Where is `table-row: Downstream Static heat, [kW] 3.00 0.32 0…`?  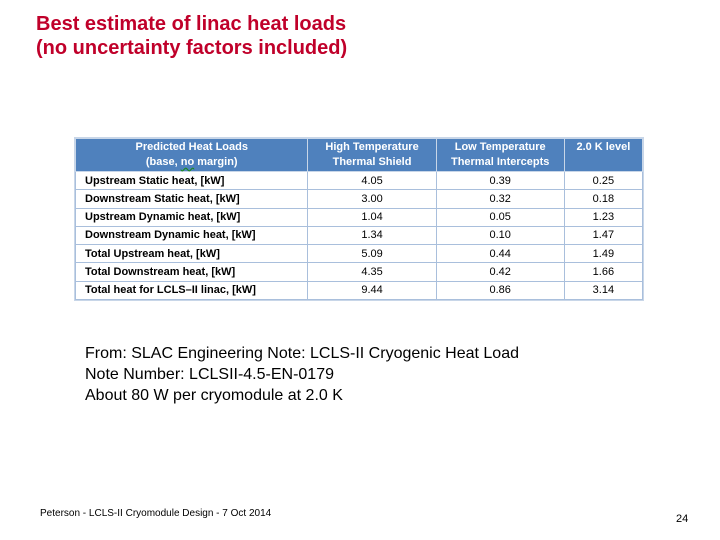
table-row: Downstream Static heat, [kW] 3.00 0.32 0… is located at coordinates (359, 199).